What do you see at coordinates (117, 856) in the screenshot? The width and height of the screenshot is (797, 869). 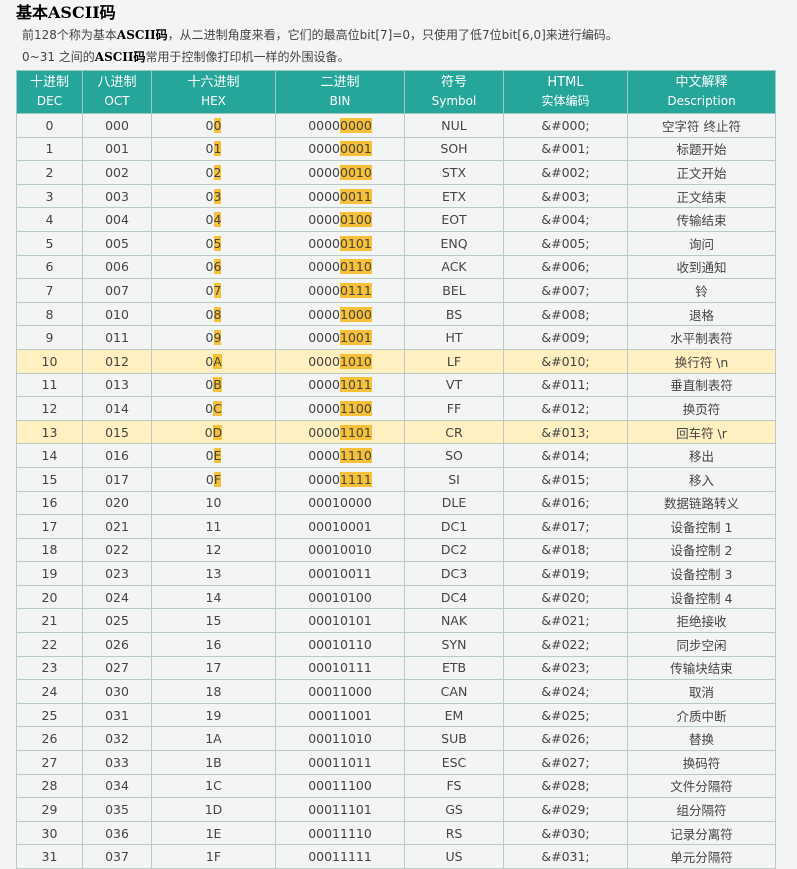 I see `cell-oct: 037` at bounding box center [117, 856].